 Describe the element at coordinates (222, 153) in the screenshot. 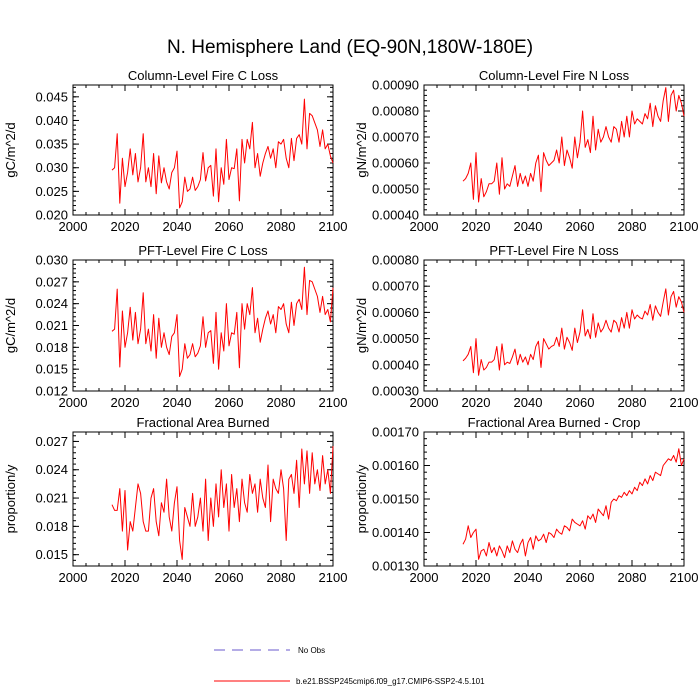

I see `panel-1-series-line` at that location.